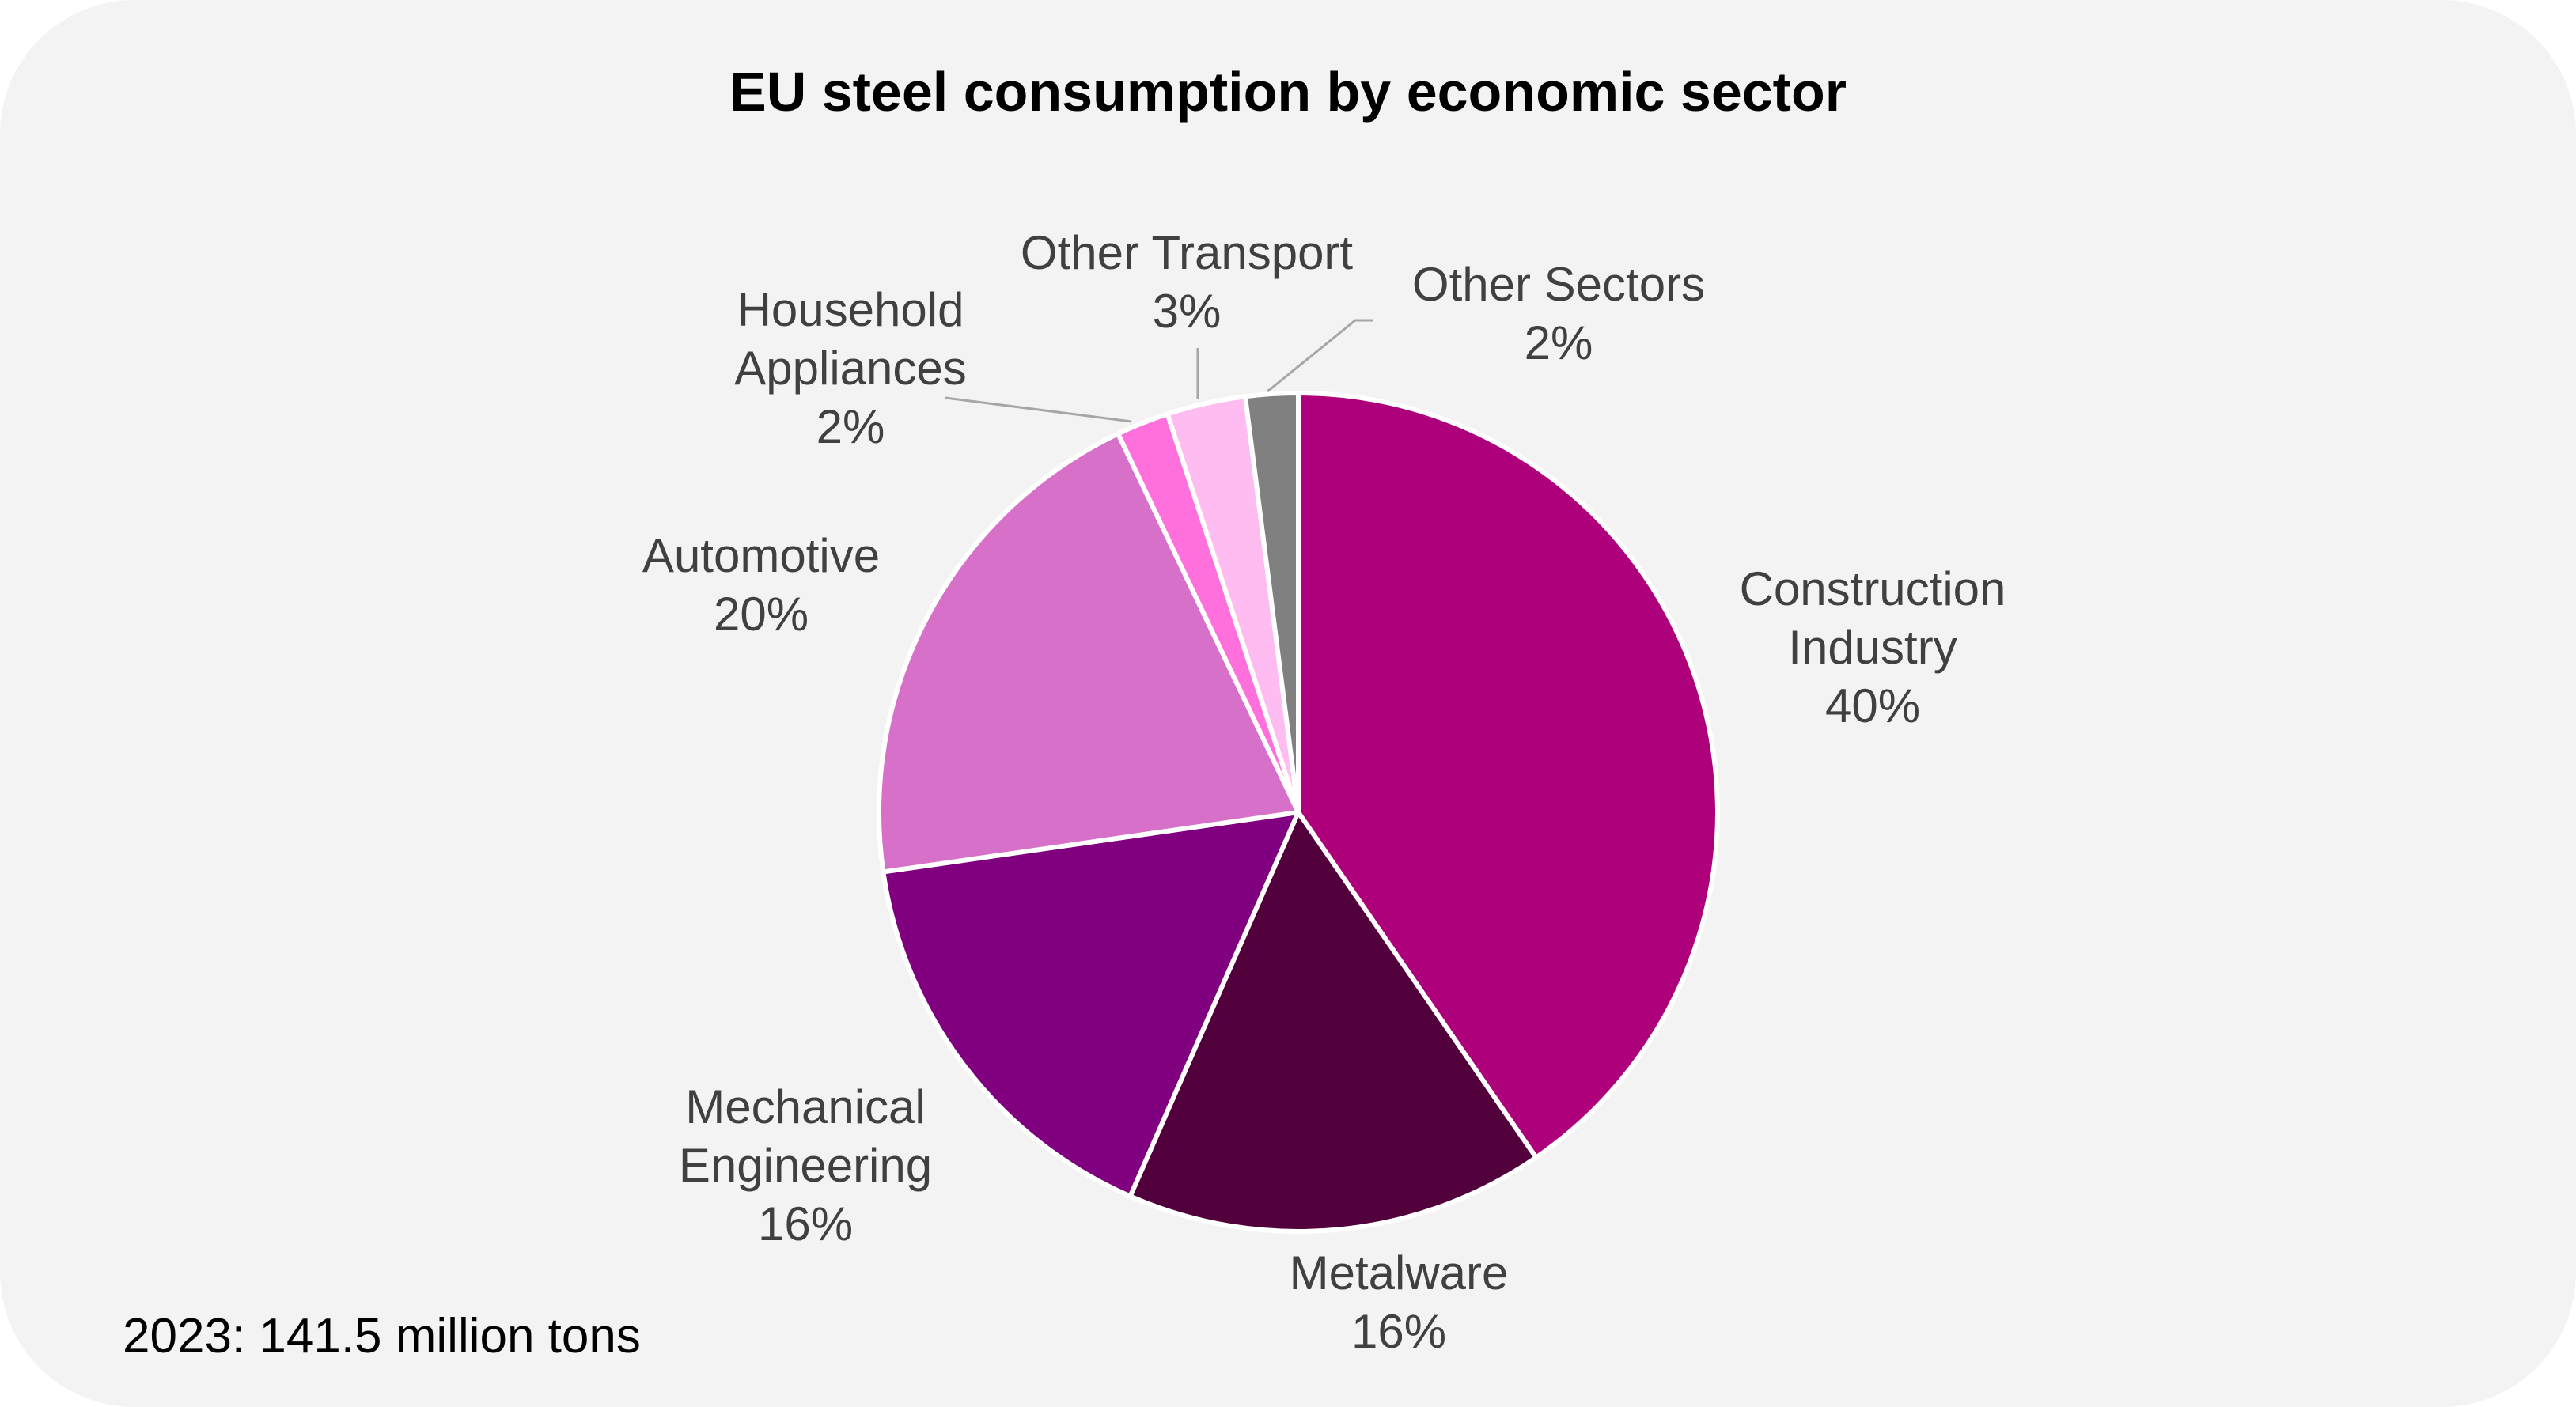  What do you see at coordinates (1558, 284) in the screenshot?
I see `slice-name: Other Sectors` at bounding box center [1558, 284].